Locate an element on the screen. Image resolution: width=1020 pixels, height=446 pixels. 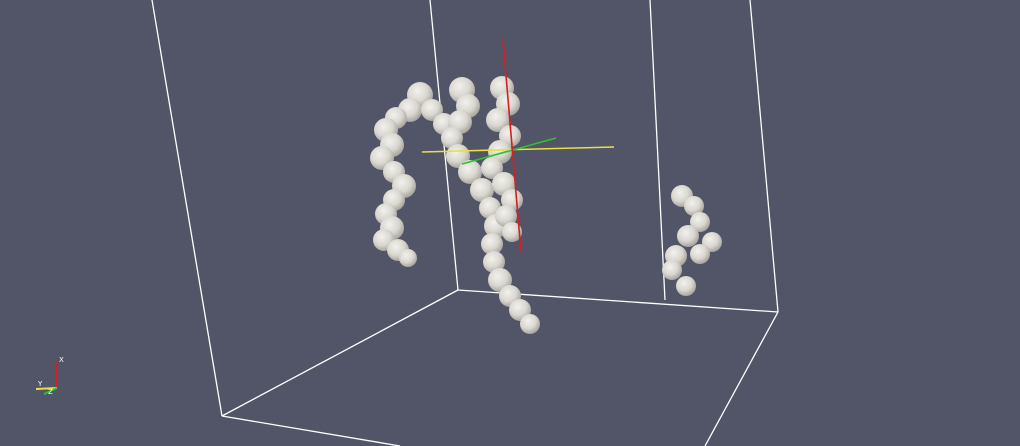
center-axis-x is located at coordinates (512, 146).